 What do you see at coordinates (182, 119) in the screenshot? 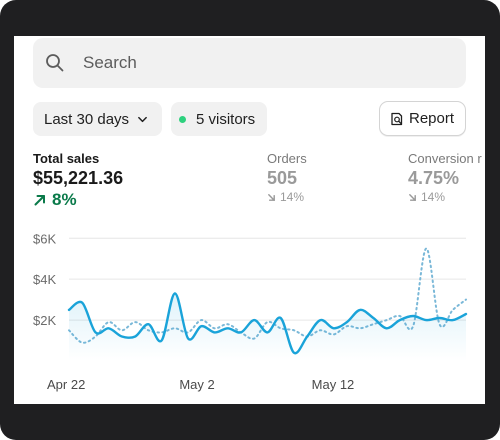
I see `live-status-dot` at bounding box center [182, 119].